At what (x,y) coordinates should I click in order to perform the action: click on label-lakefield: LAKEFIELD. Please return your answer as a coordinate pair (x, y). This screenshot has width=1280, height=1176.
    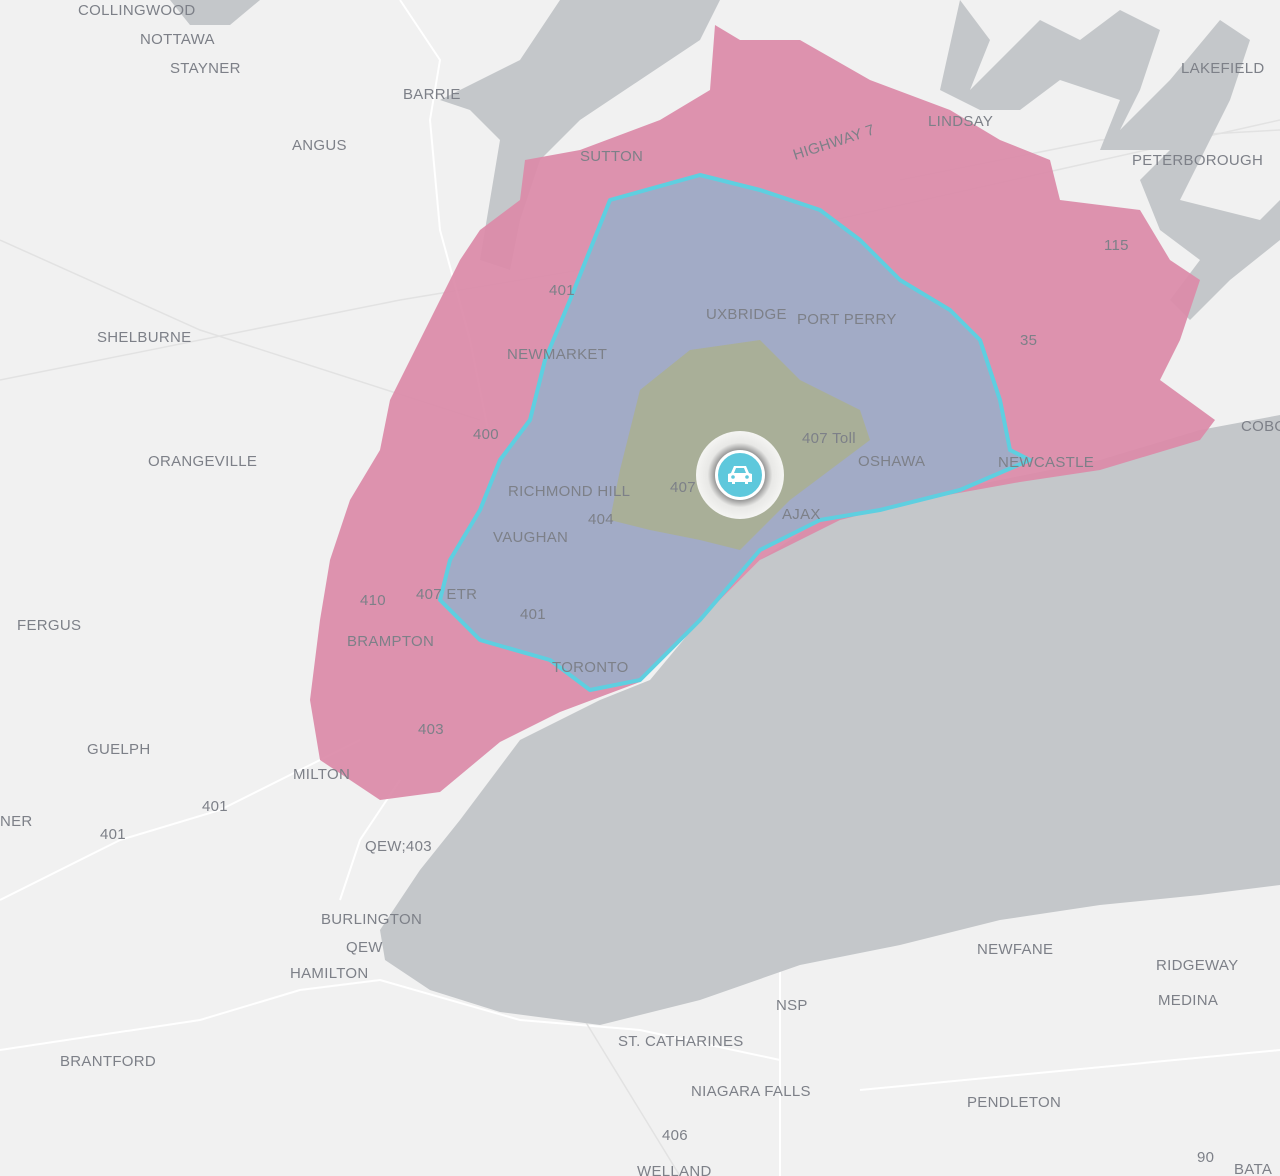
    Looking at the image, I should click on (1223, 68).